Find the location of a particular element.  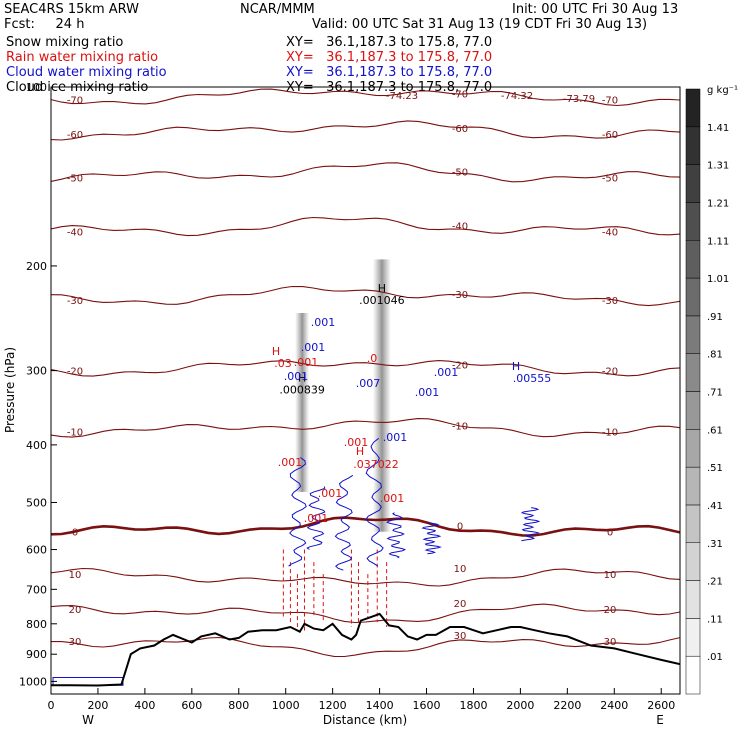

colorbar-label: .11 is located at coordinates (715, 619).